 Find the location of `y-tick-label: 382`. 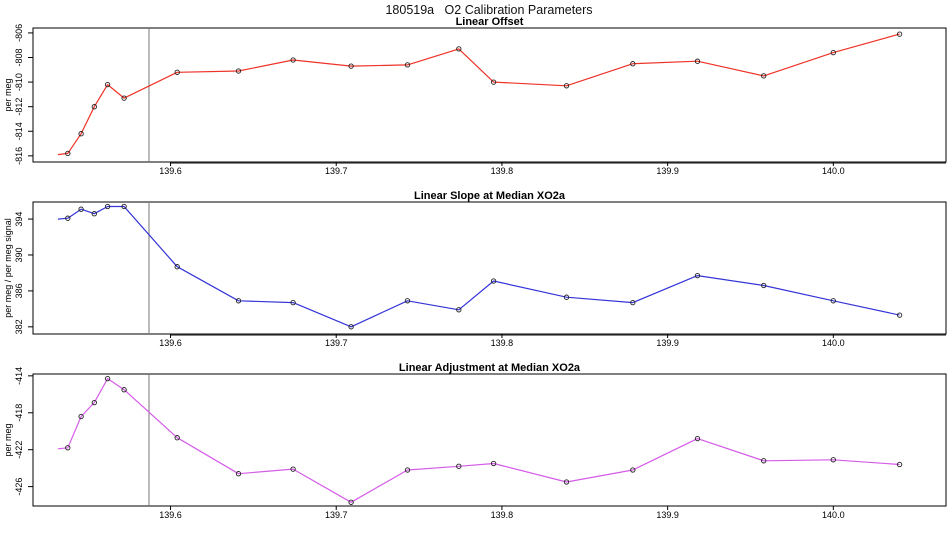

y-tick-label: 382 is located at coordinates (19, 326).